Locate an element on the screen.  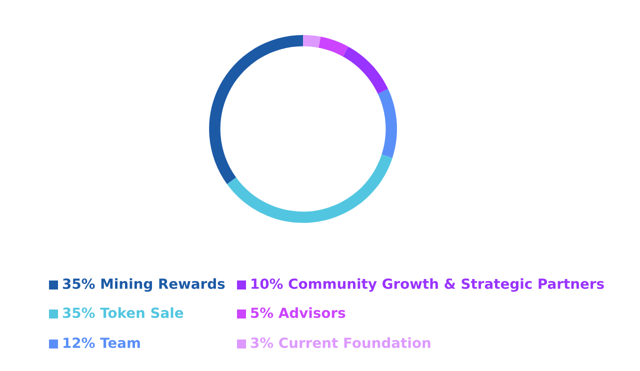
legend-label: 3% Current Foundation is located at coordinates (340, 342).